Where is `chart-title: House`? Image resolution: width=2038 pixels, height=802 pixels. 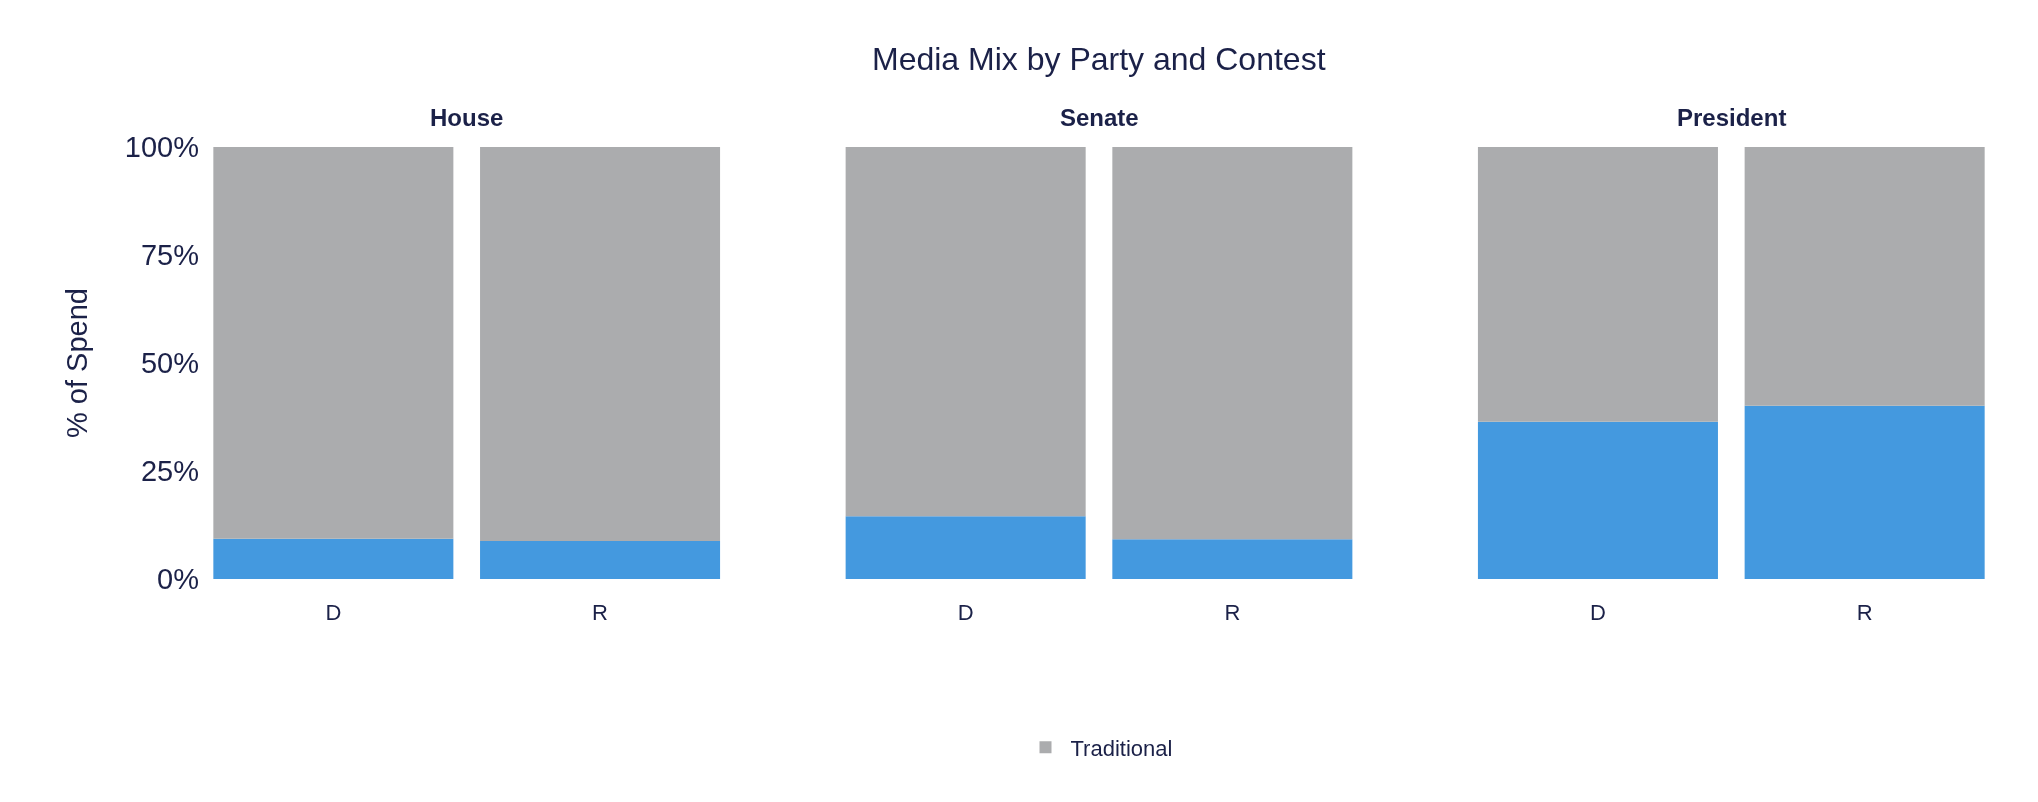 chart-title: House is located at coordinates (467, 117).